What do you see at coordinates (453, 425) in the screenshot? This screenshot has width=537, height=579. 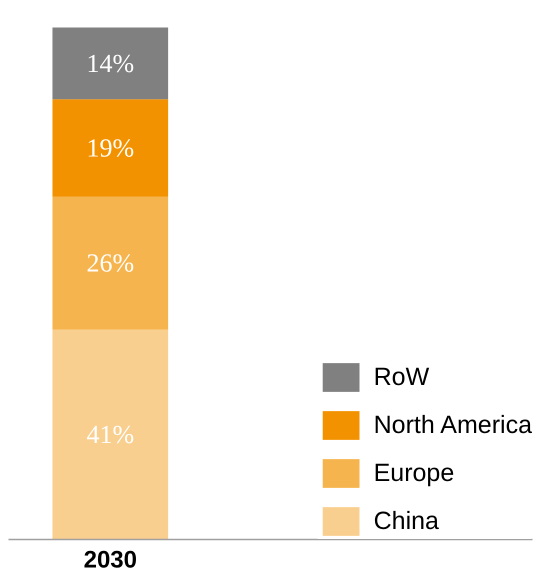 I see `legend-label: North America` at bounding box center [453, 425].